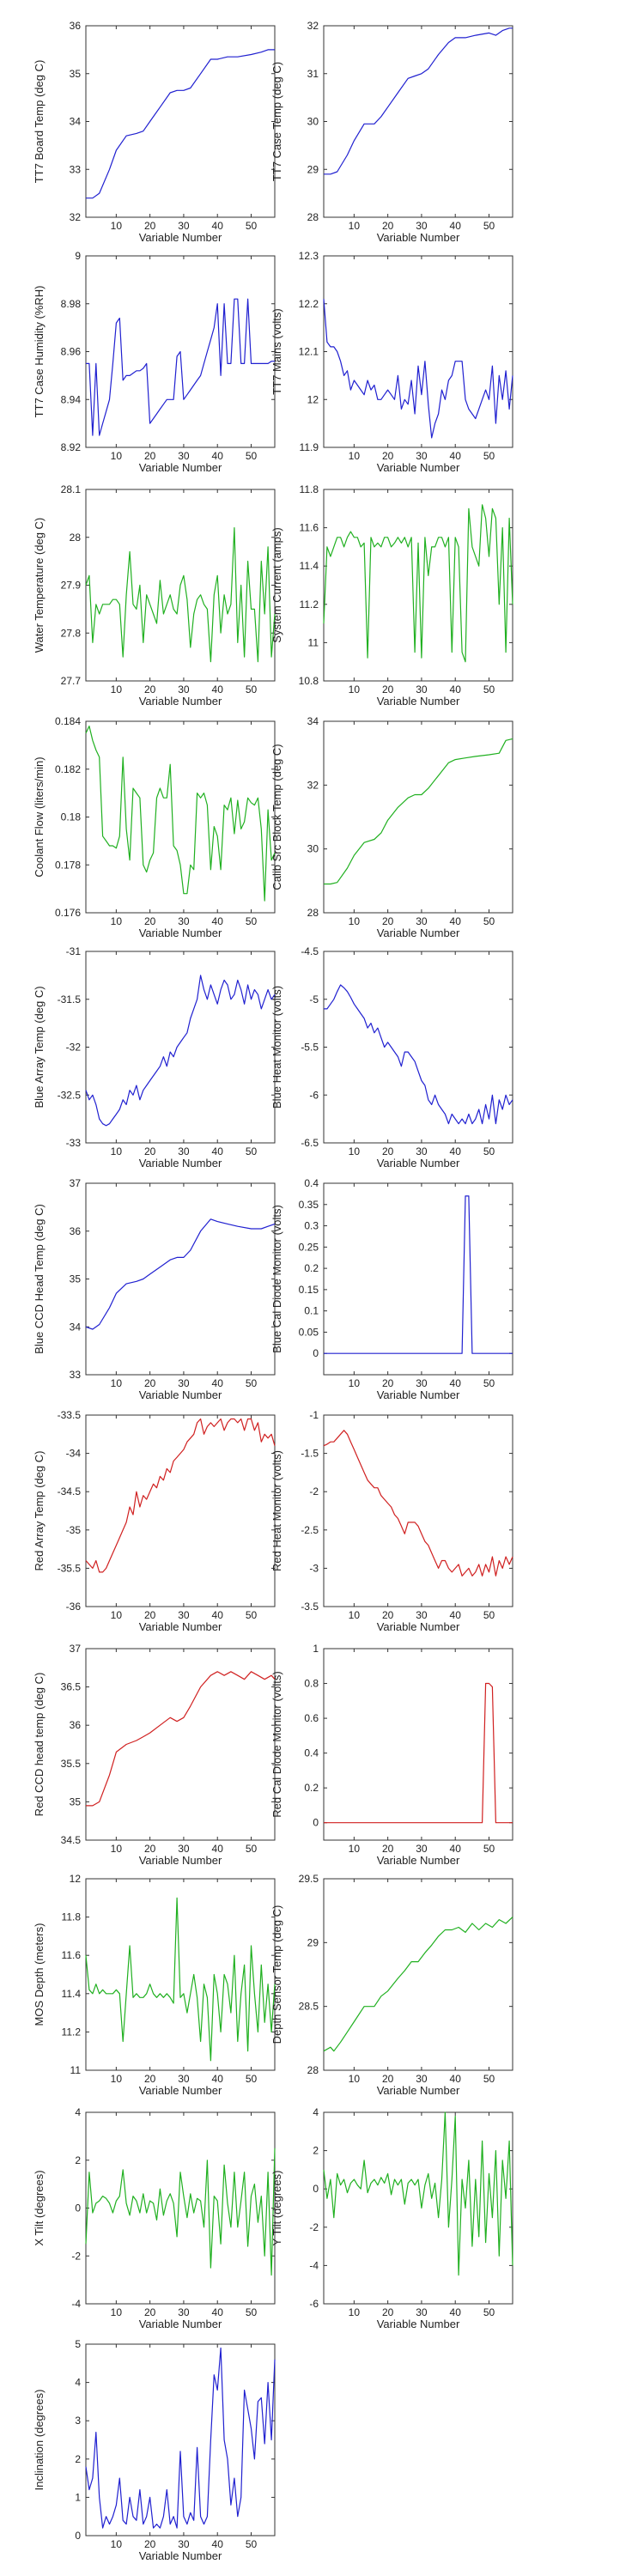 The width and height of the screenshot is (644, 2576). I want to click on y-tick-label: 10.8, so click(309, 681).